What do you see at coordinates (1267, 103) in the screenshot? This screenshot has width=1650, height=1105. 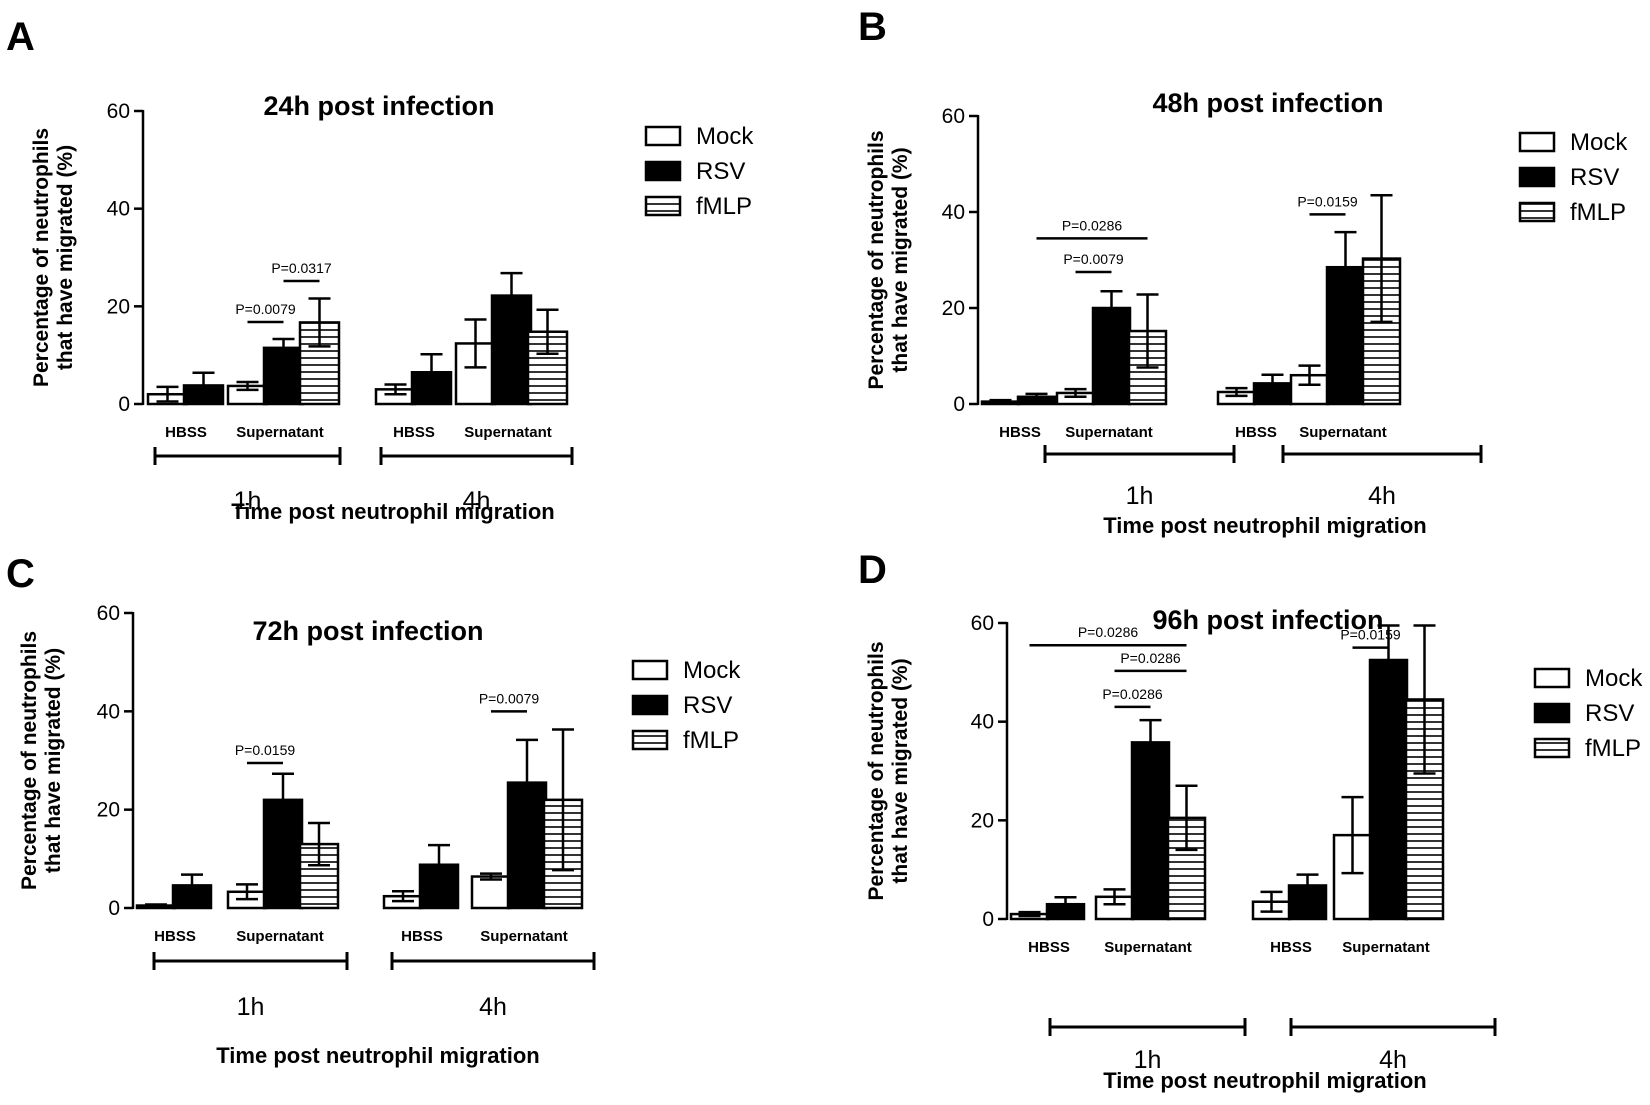 I see `chart-title: 48h post infection` at bounding box center [1267, 103].